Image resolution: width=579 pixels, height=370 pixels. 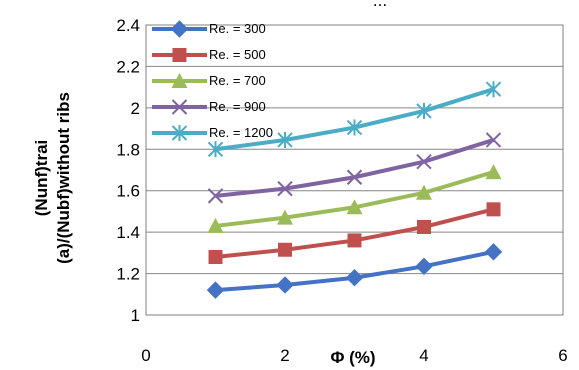 What do you see at coordinates (128, 274) in the screenshot?
I see `y-tick-label: 1.2` at bounding box center [128, 274].